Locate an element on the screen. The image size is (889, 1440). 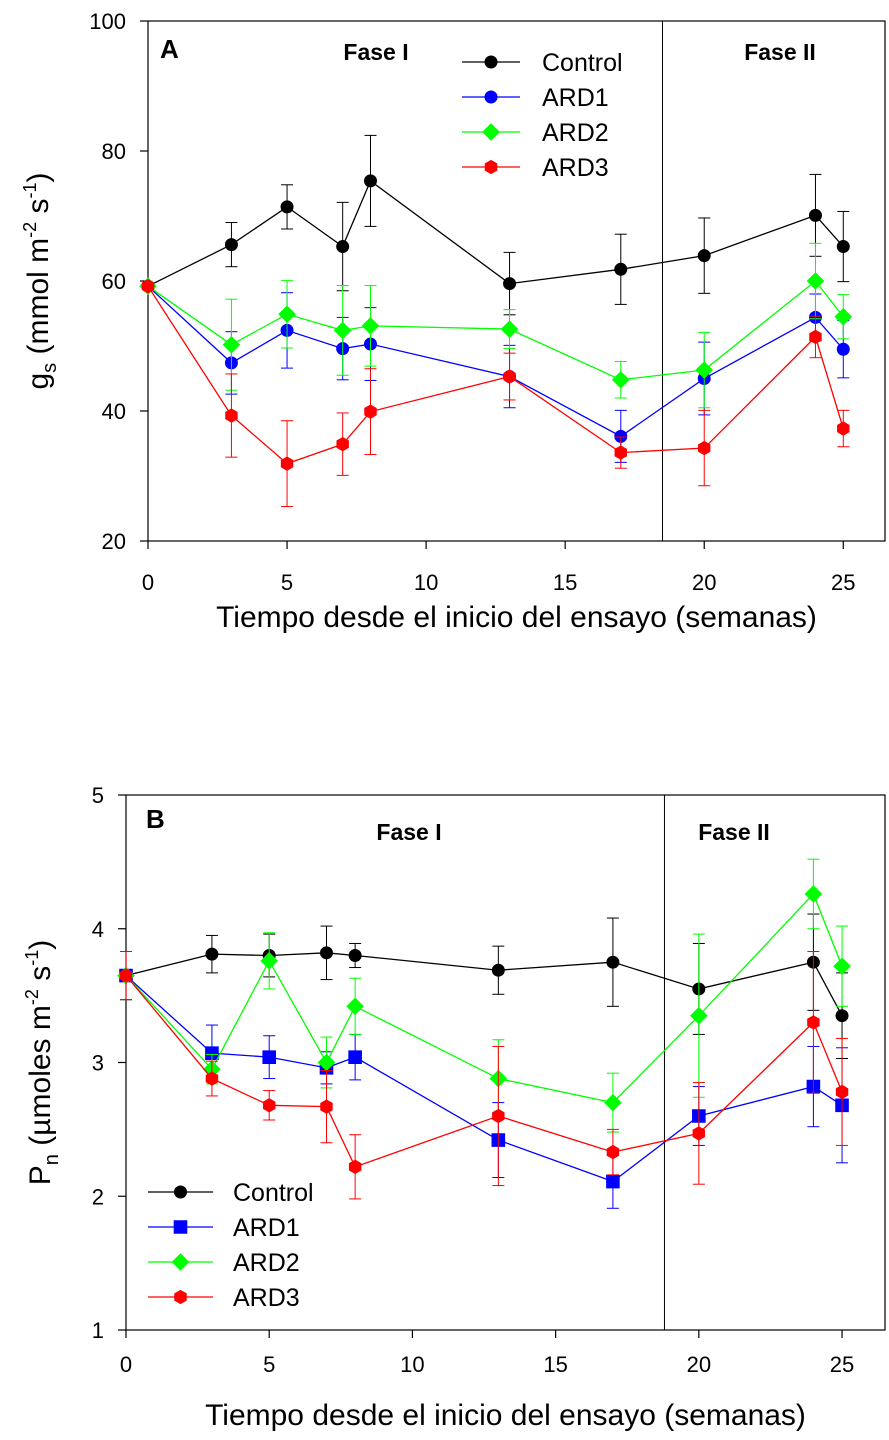
series-ard2 is located at coordinates (496, 325).